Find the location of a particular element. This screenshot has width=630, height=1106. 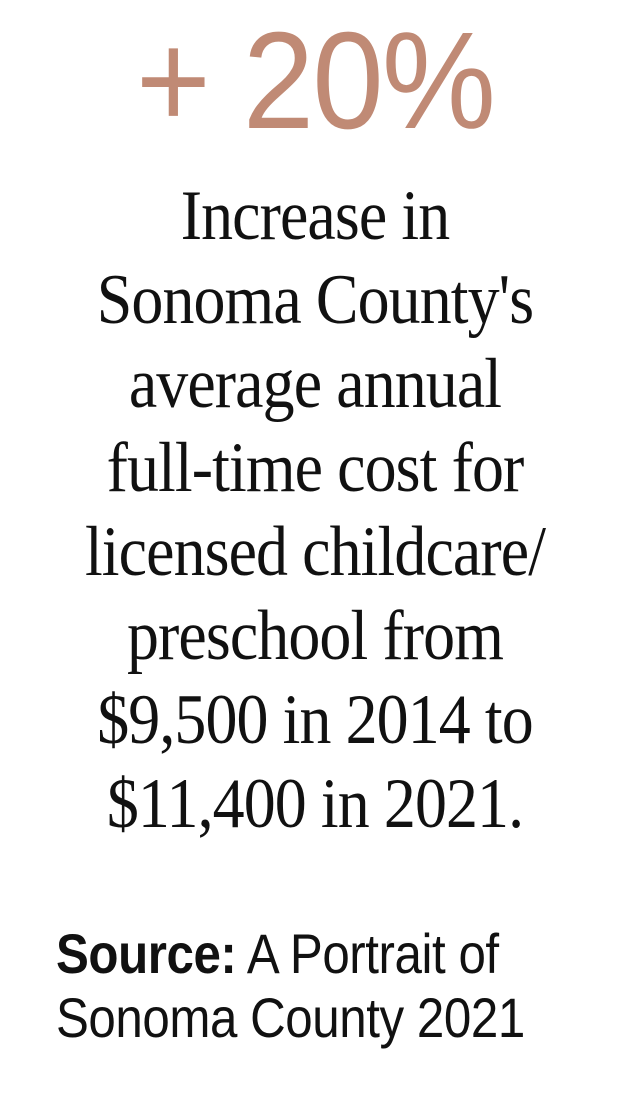

description-line: licensed childcare/ is located at coordinates (315, 552).